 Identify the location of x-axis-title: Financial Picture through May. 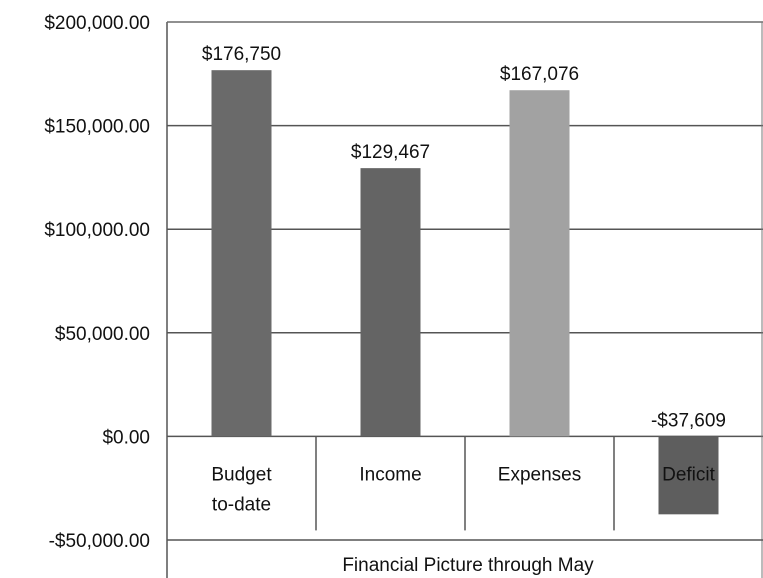
(468, 565).